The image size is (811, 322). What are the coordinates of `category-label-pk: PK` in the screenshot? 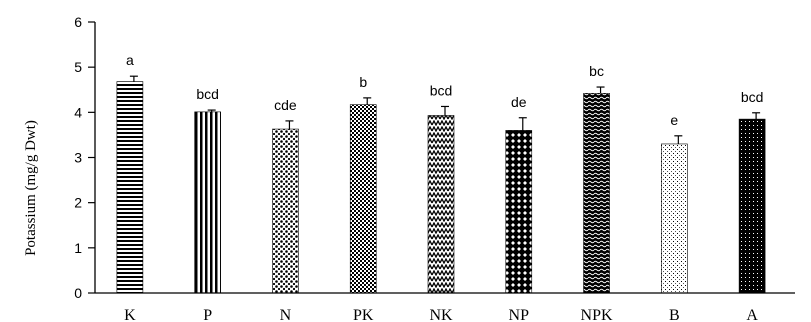 It's located at (363, 314).